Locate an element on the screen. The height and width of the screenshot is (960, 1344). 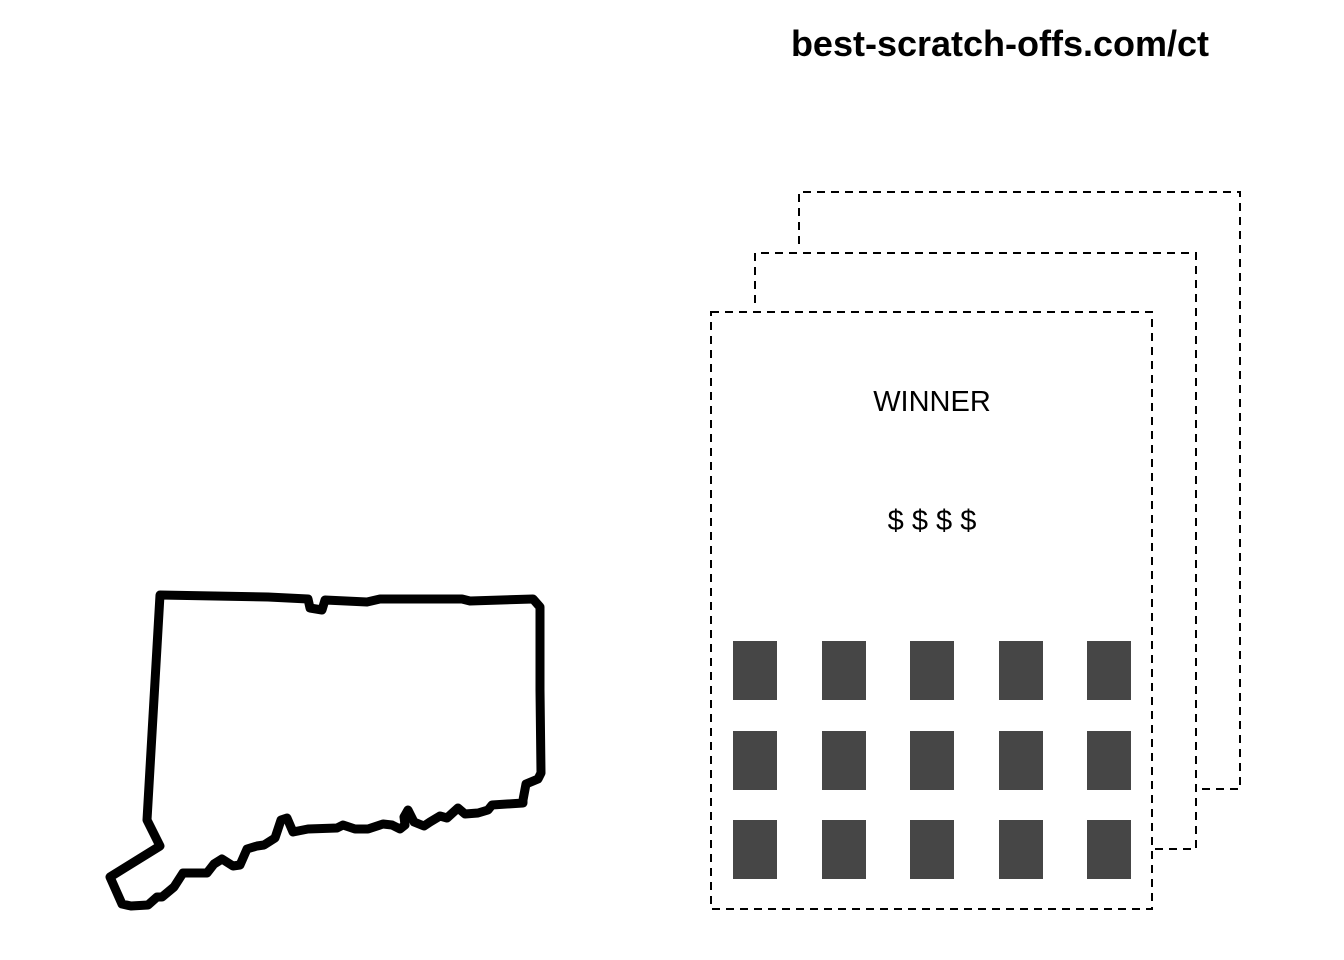
scratch-grid is located at coordinates (932, 760).